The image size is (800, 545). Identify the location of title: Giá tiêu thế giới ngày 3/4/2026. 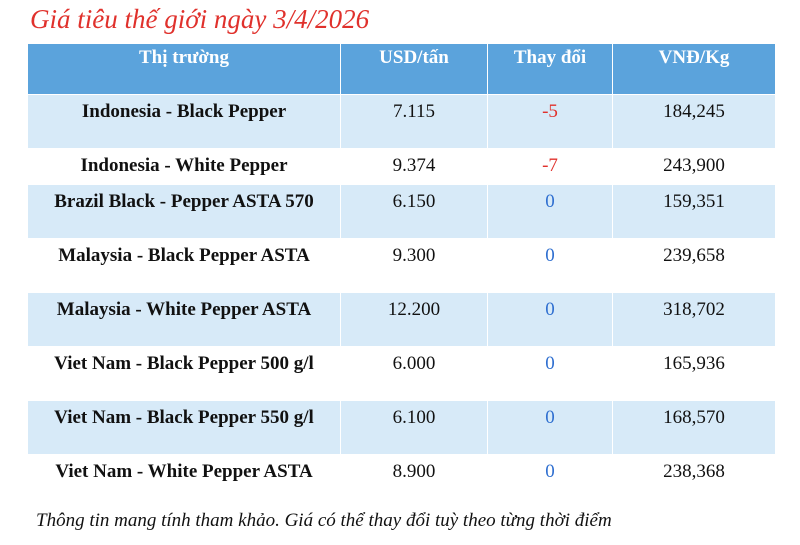
(200, 19).